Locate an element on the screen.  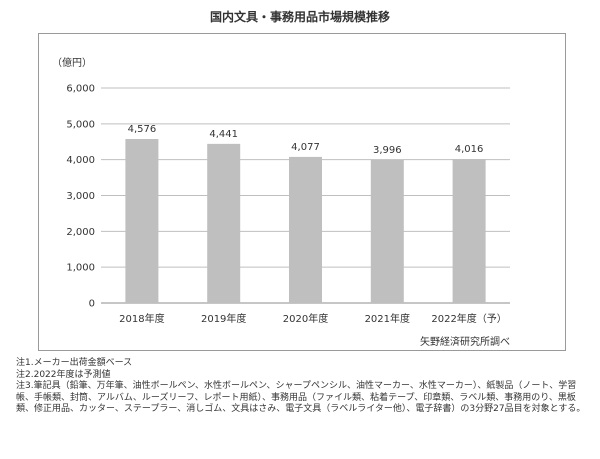
source-label: 矢野経済研究所調べ is located at coordinates (465, 341).